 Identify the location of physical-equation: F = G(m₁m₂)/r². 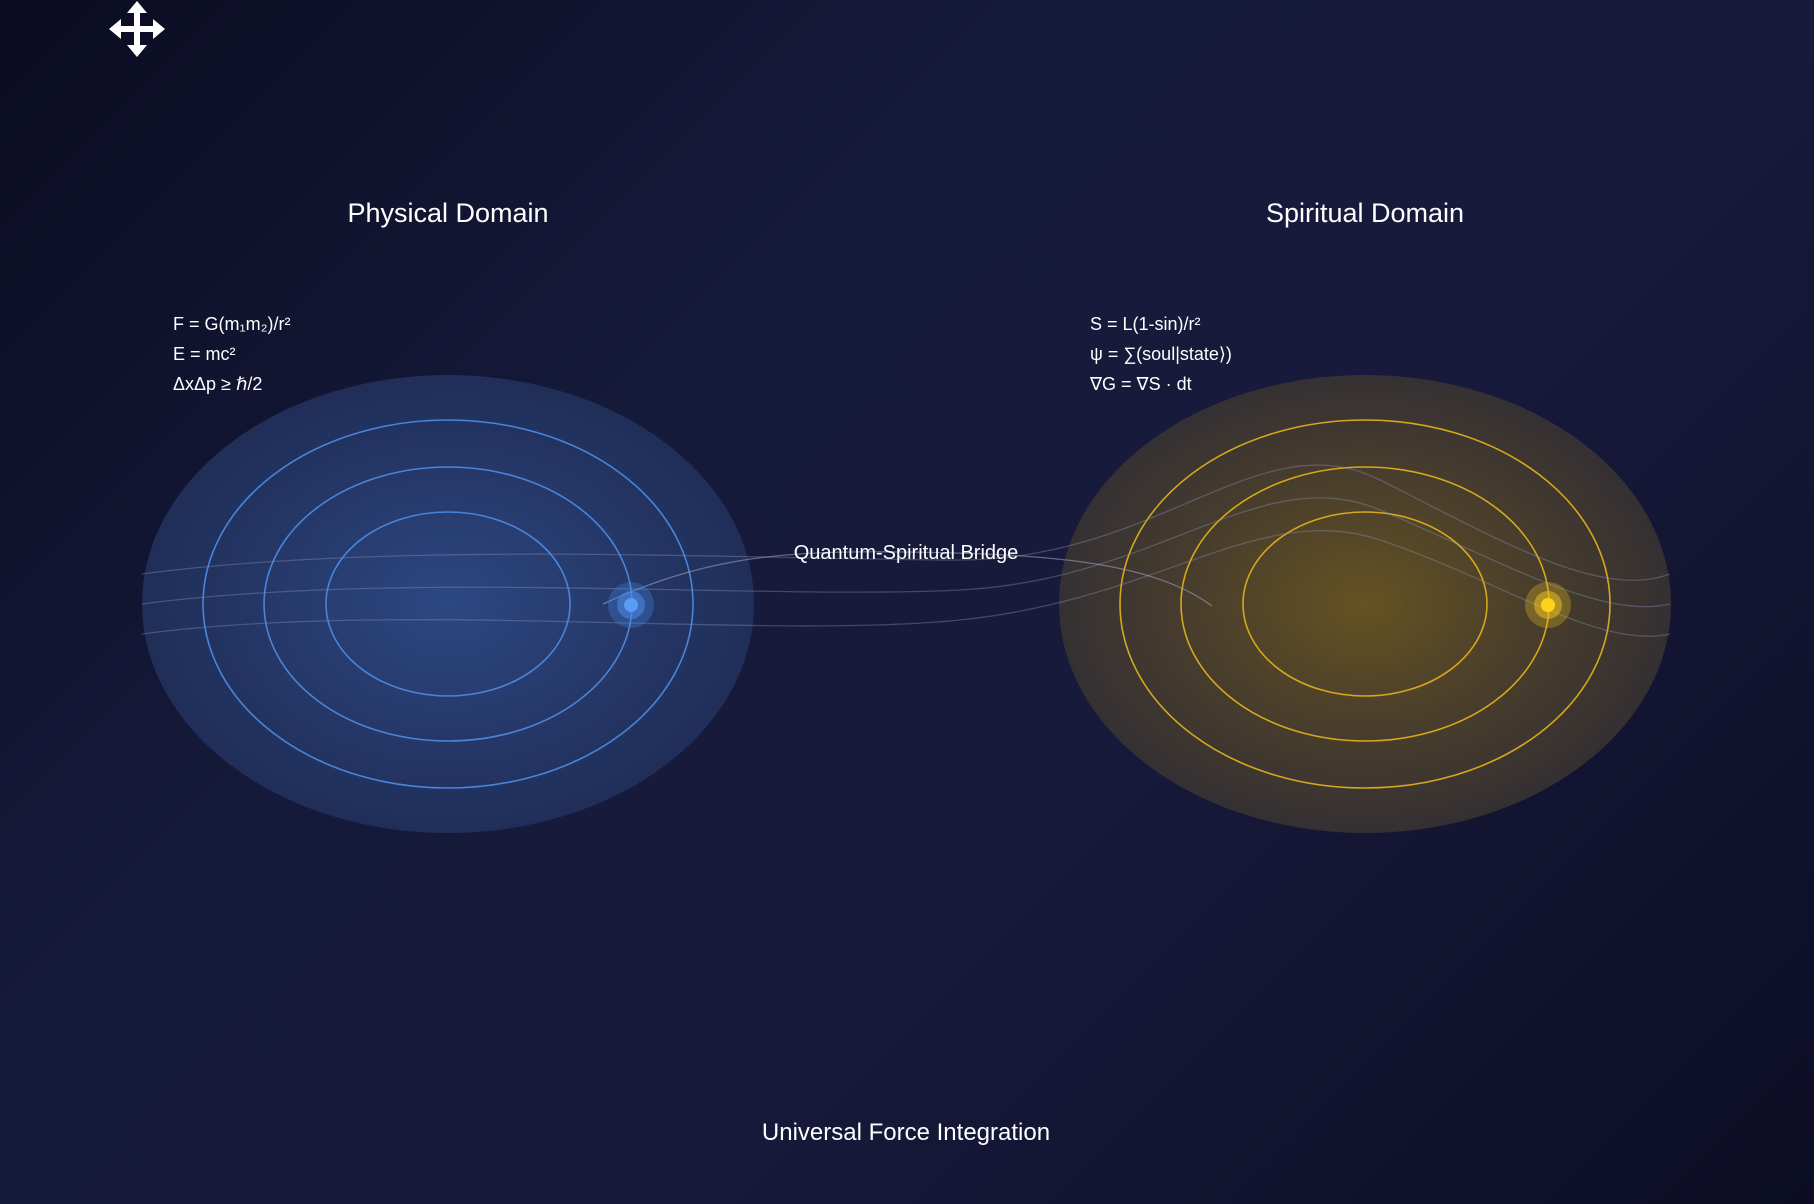
(232, 324).